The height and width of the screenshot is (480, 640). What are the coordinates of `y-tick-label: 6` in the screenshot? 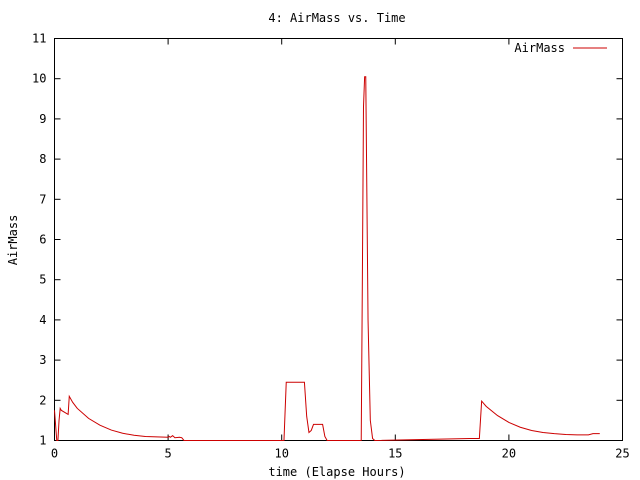 It's located at (42, 240).